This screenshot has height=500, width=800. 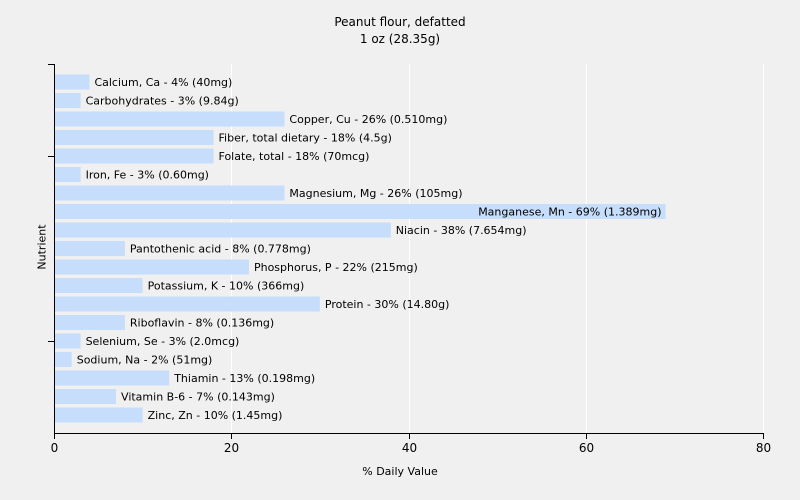 I want to click on bar-label: Vitamin B-6 - 7% (0.143mg), so click(x=198, y=397).